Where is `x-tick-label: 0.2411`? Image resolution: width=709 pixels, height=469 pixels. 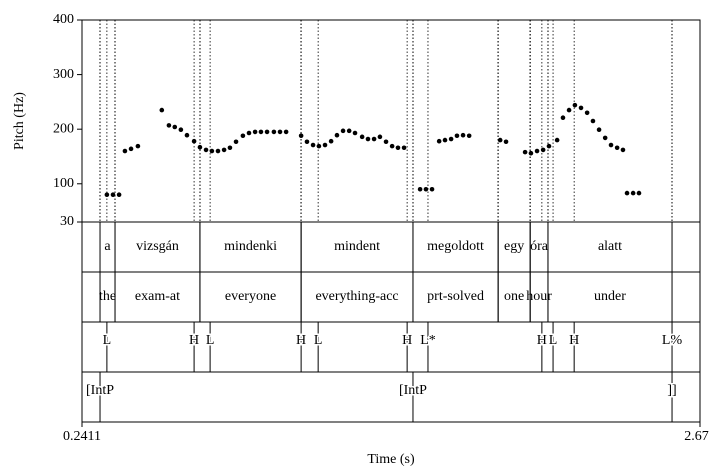
x-tick-label: 0.2411 is located at coordinates (82, 436).